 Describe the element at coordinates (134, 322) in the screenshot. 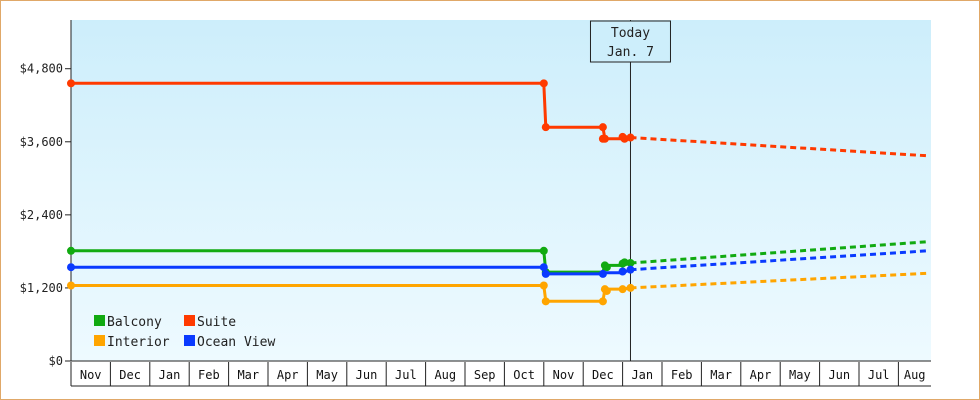

I see `legend-label: Balcony` at that location.